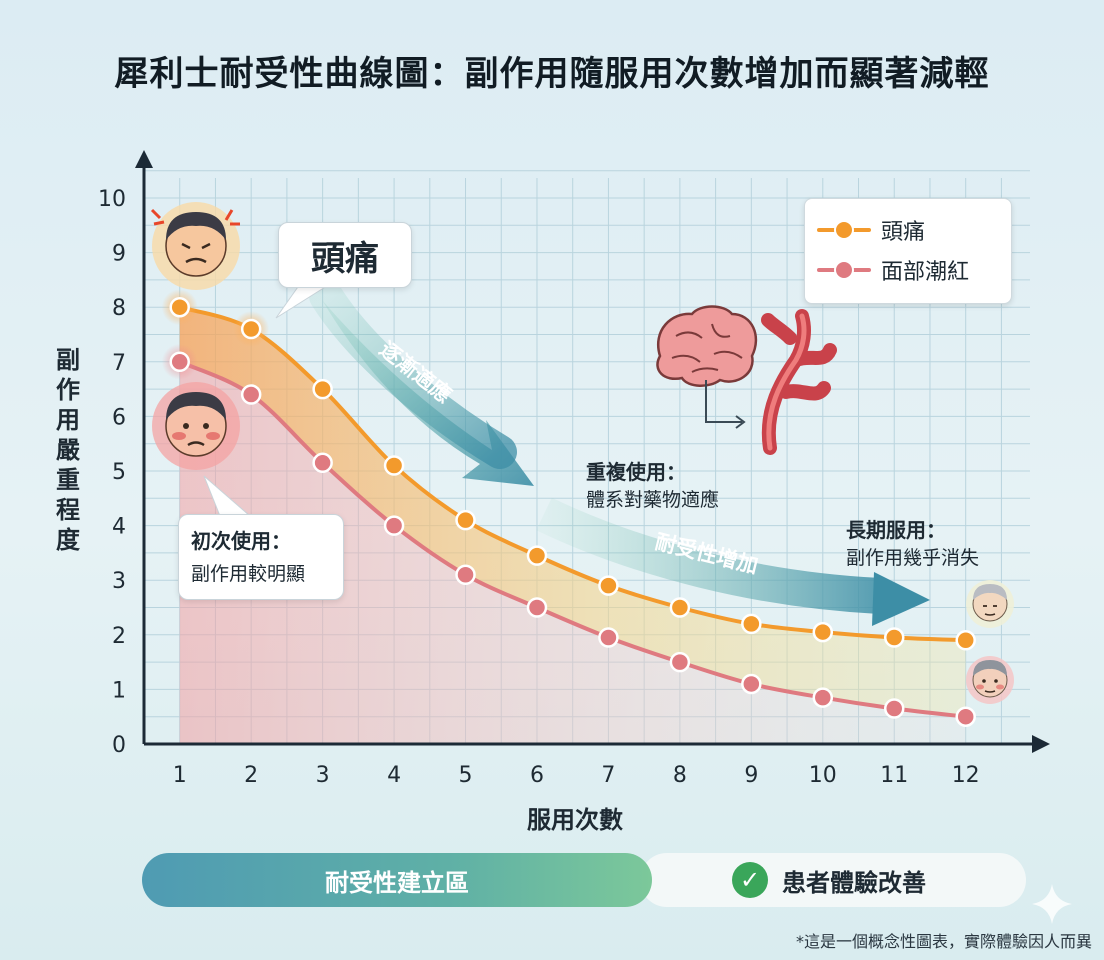  I want to click on x-tick-label: 10, so click(823, 775).